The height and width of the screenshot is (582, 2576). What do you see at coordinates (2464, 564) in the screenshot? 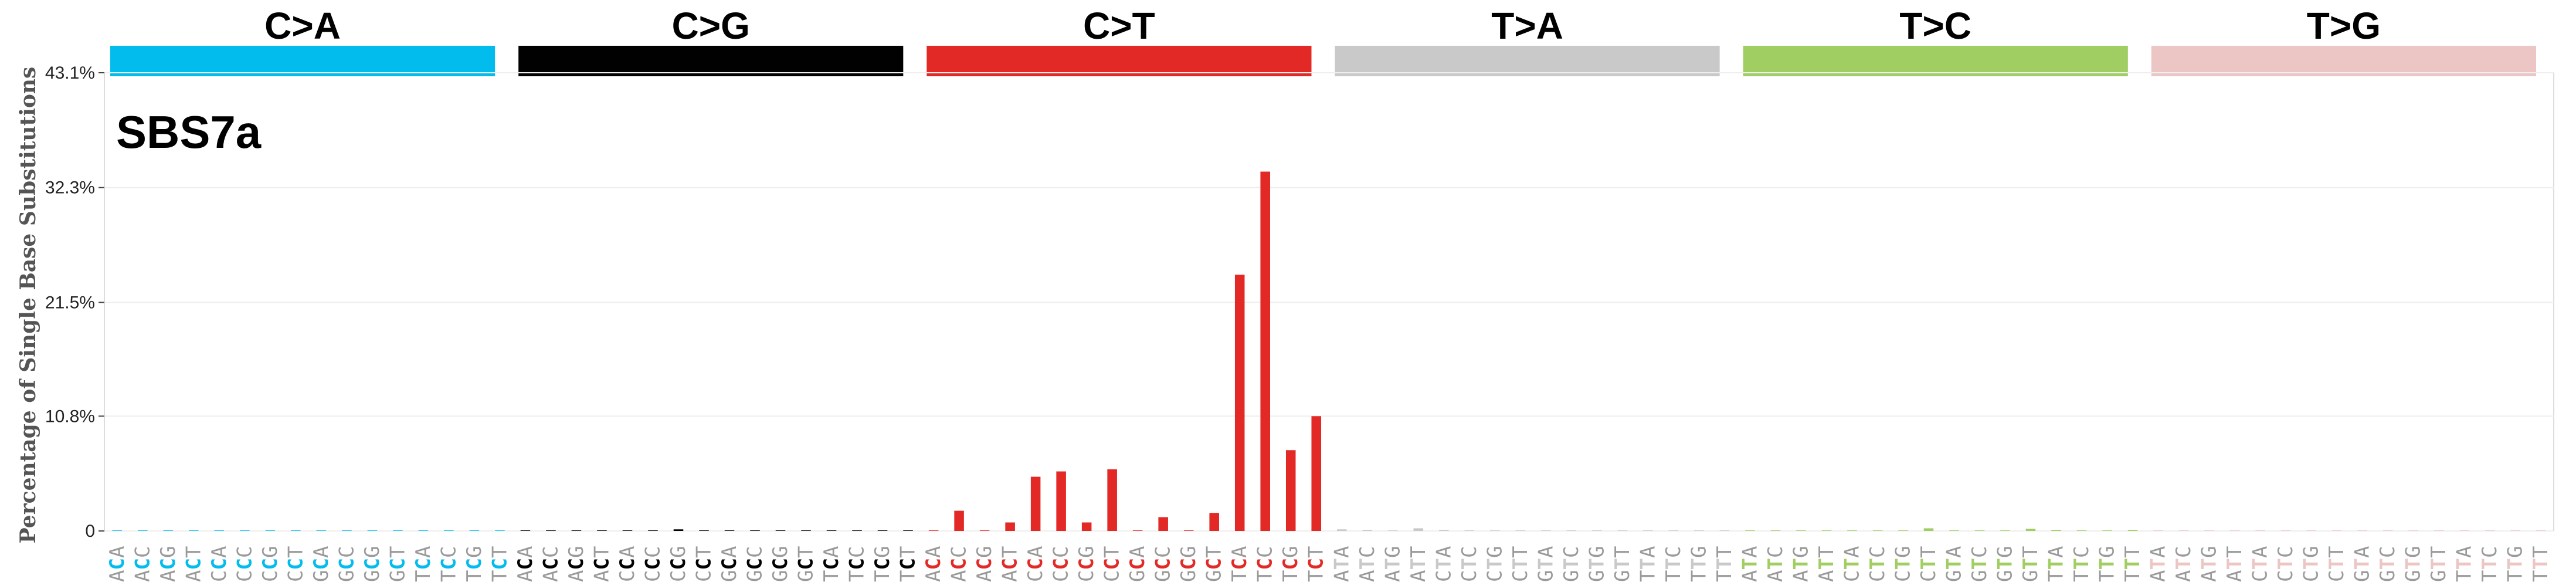
I see `x-tick-label: TTA` at bounding box center [2464, 564].